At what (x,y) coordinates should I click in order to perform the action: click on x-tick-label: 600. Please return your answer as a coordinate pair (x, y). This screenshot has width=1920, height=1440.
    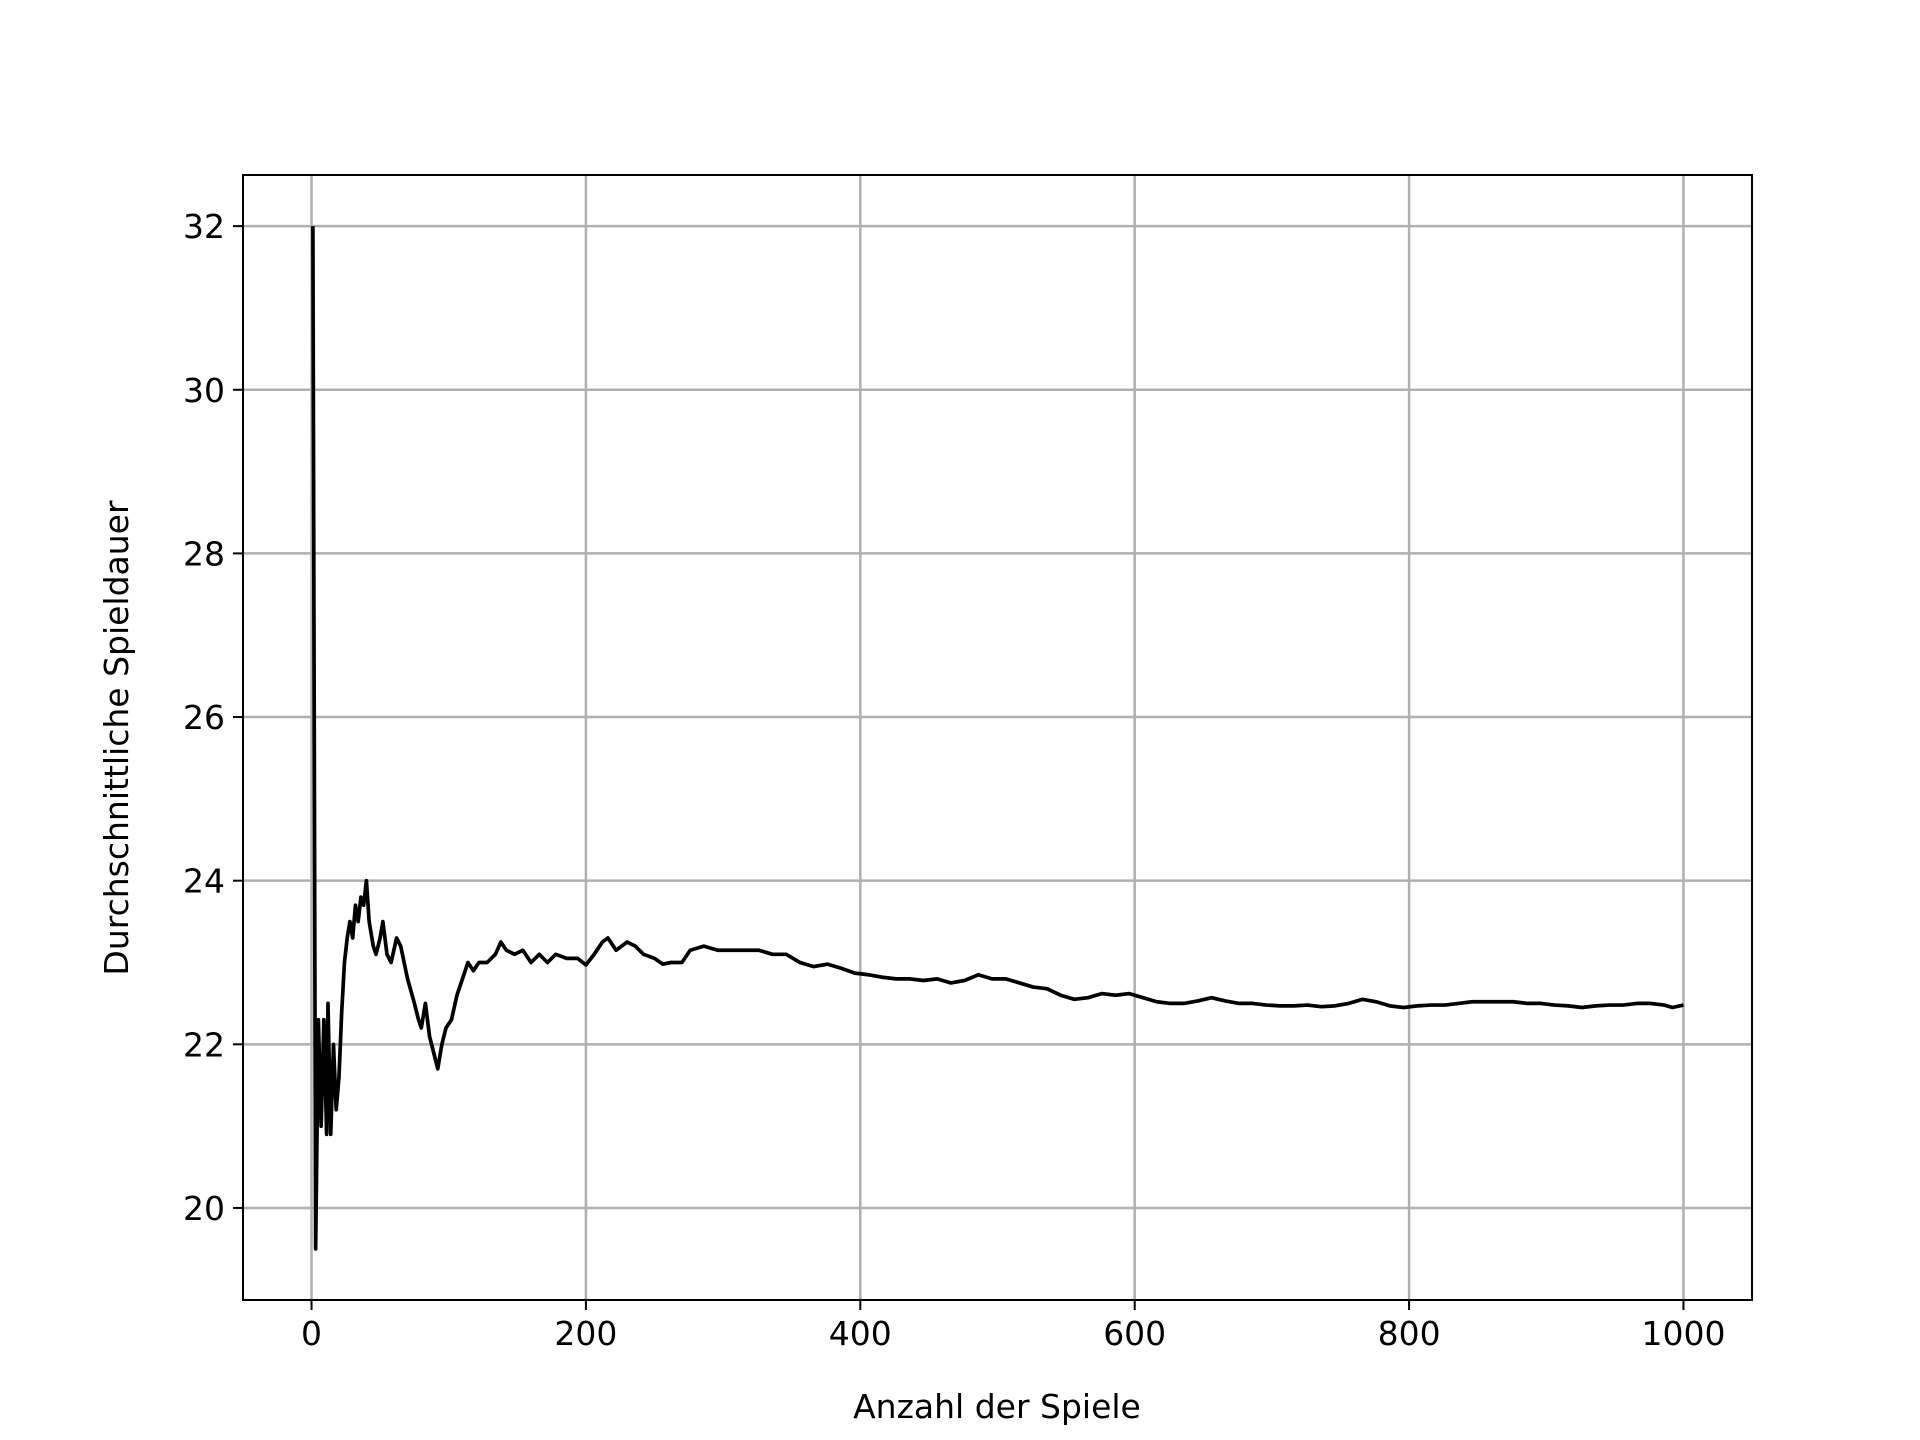
    Looking at the image, I should click on (1134, 1333).